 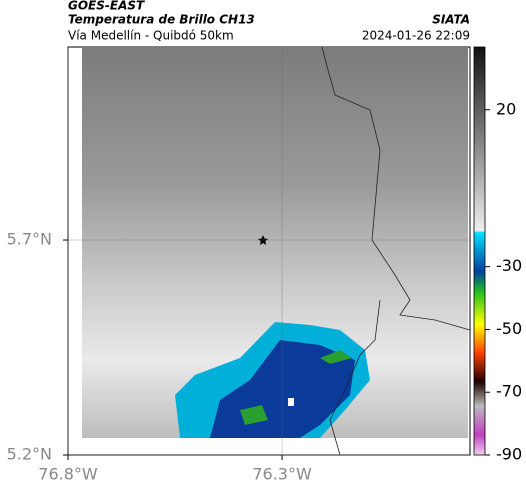 What do you see at coordinates (509, 391) in the screenshot?
I see `colorbar-label: -70` at bounding box center [509, 391].